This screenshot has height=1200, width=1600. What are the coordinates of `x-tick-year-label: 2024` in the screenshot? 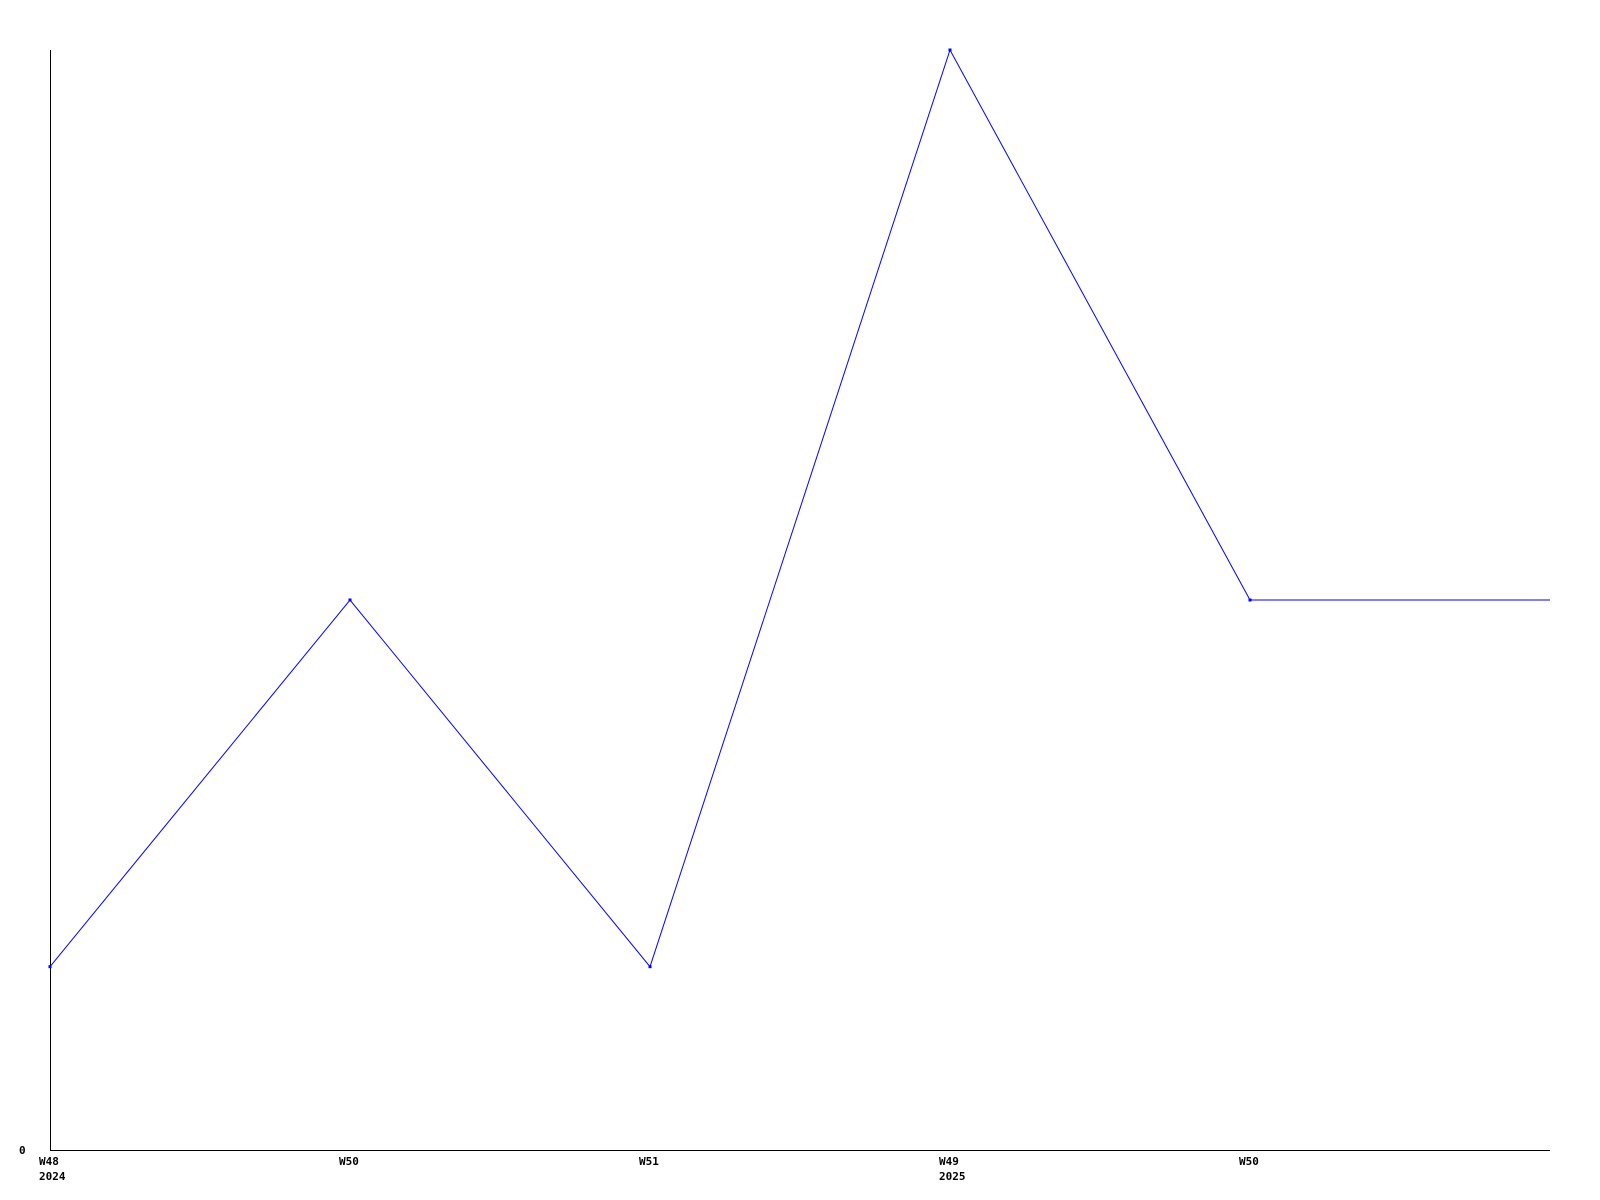 It's located at (52, 1176).